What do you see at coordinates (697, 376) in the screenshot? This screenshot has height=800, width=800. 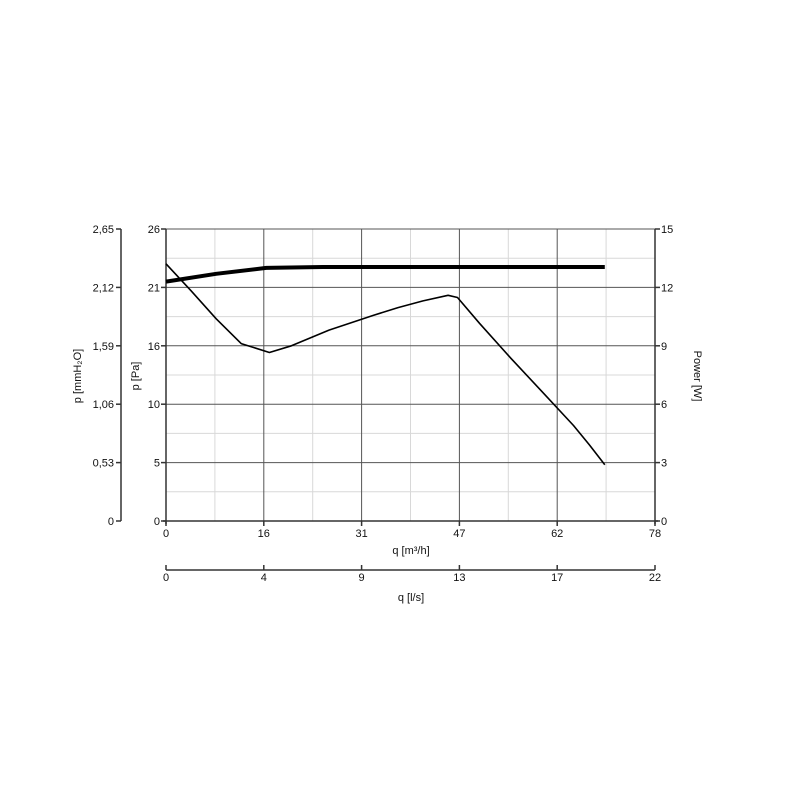 I see `y-right-axis-label: Power [W]` at bounding box center [697, 376].